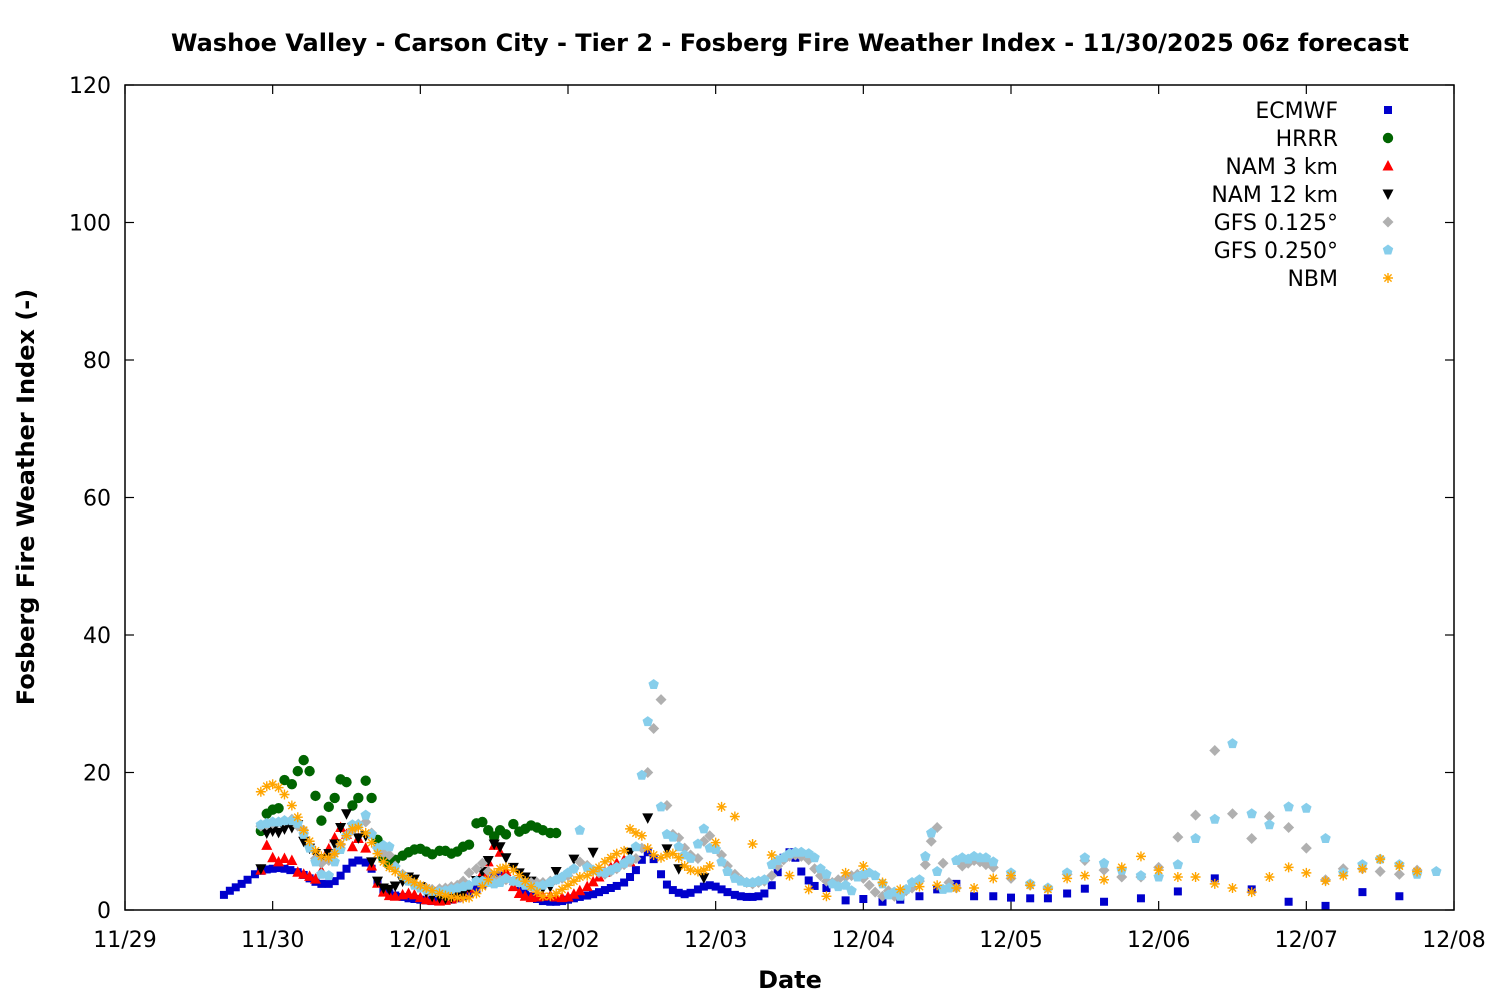 Image resolution: width=1500 pixels, height=1000 pixels. What do you see at coordinates (567, 940) in the screenshot?
I see `x-tick-label: 12/02` at bounding box center [567, 940].